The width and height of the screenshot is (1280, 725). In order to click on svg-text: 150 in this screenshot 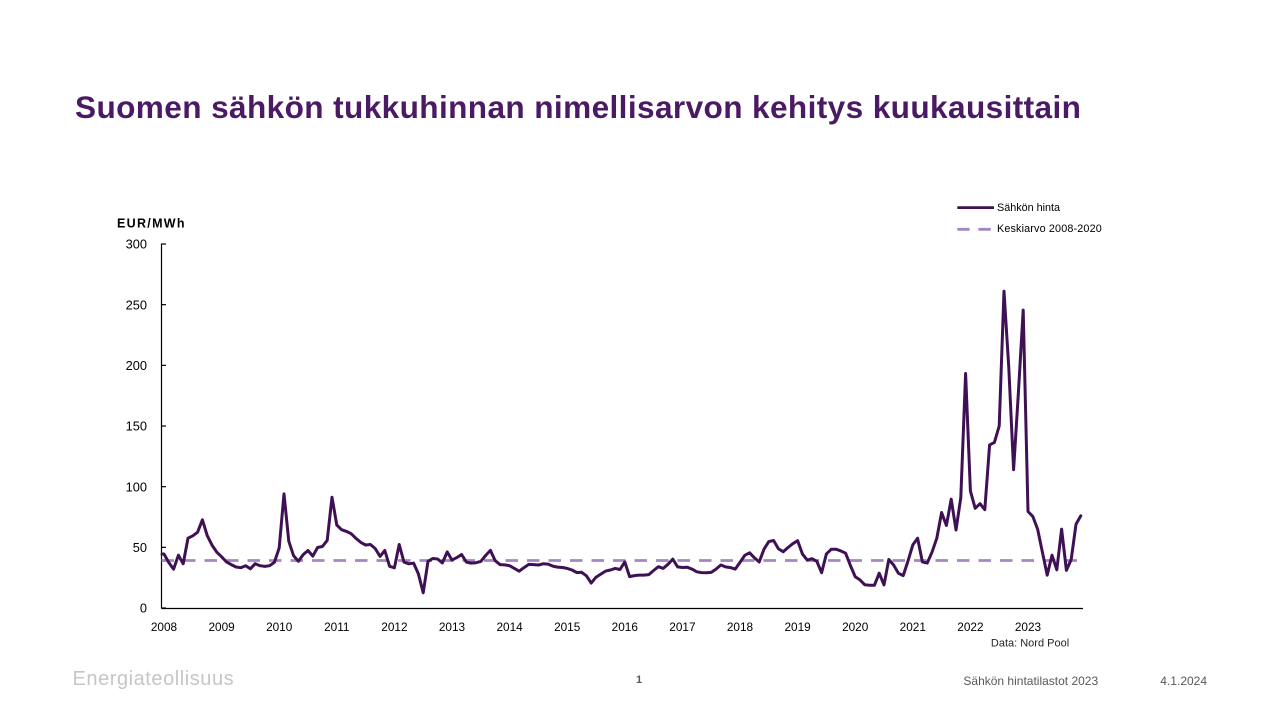, I will do `click(136, 426)`.